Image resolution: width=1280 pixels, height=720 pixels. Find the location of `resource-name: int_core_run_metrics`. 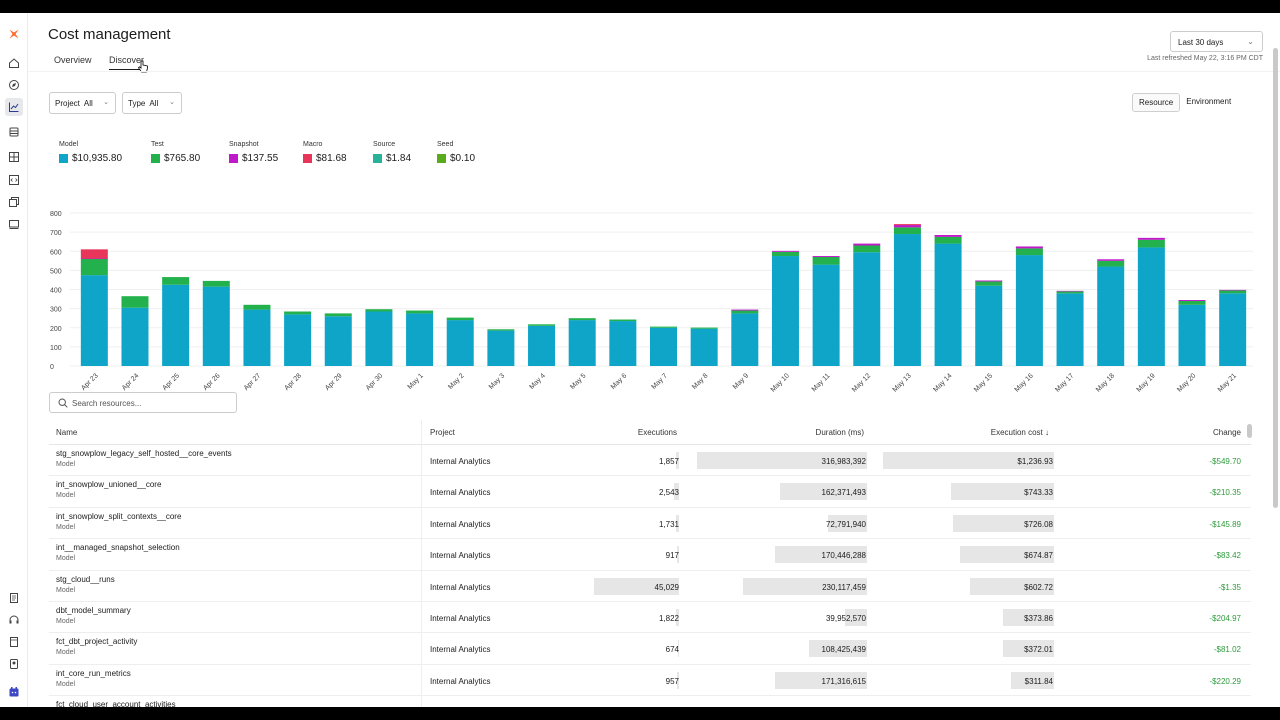

resource-name: int_core_run_metrics is located at coordinates (93, 673).